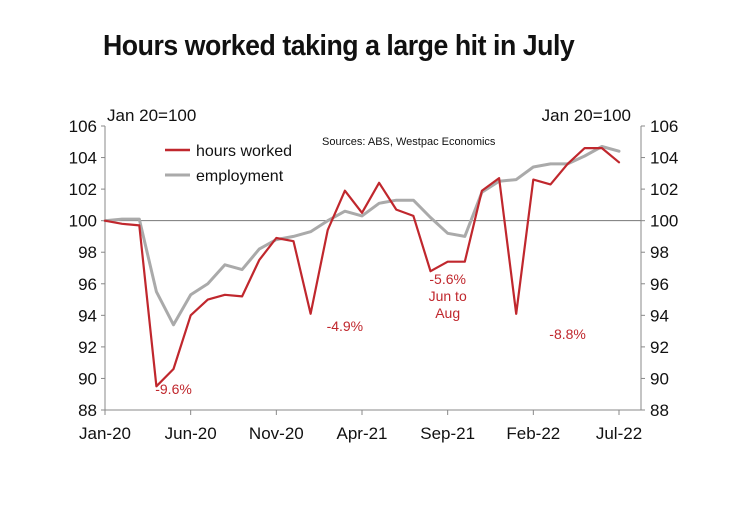 The width and height of the screenshot is (740, 512). What do you see at coordinates (151, 115) in the screenshot?
I see `left-axis-unit-label: Jan 20=100` at bounding box center [151, 115].